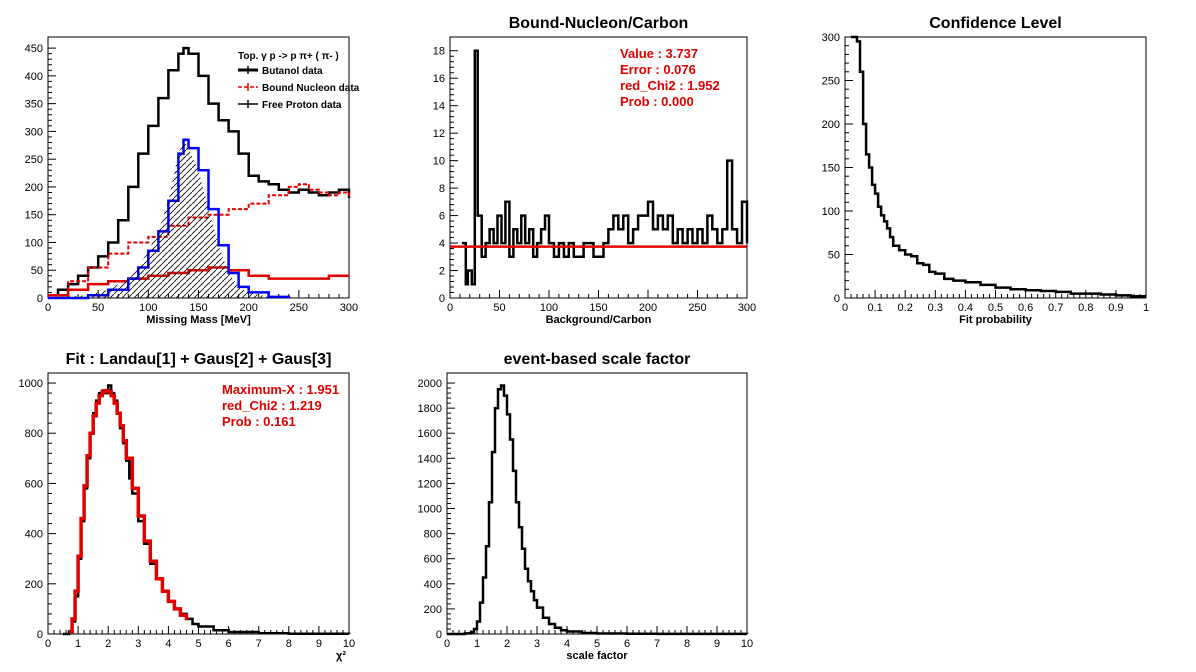  I want to click on x-tick-label: 200, so click(648, 308).